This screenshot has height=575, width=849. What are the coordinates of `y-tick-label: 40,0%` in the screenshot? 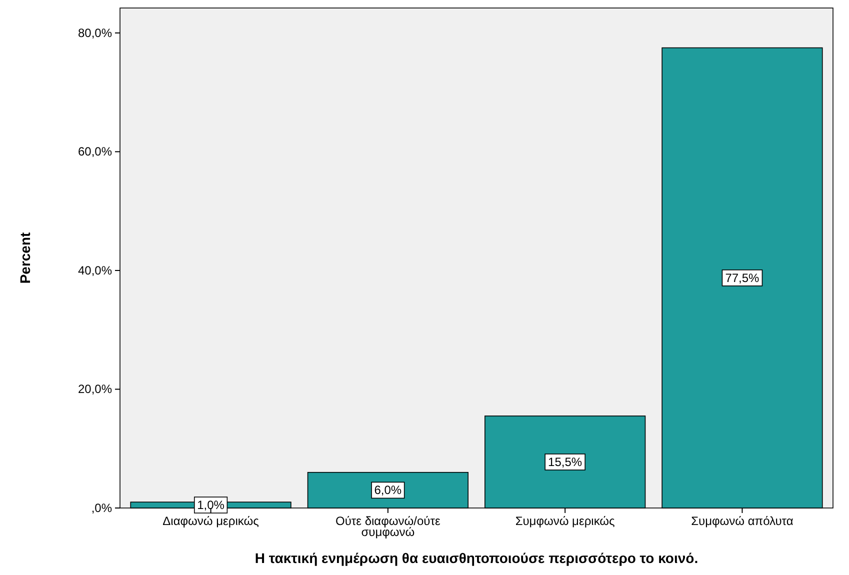 It's located at (95, 270).